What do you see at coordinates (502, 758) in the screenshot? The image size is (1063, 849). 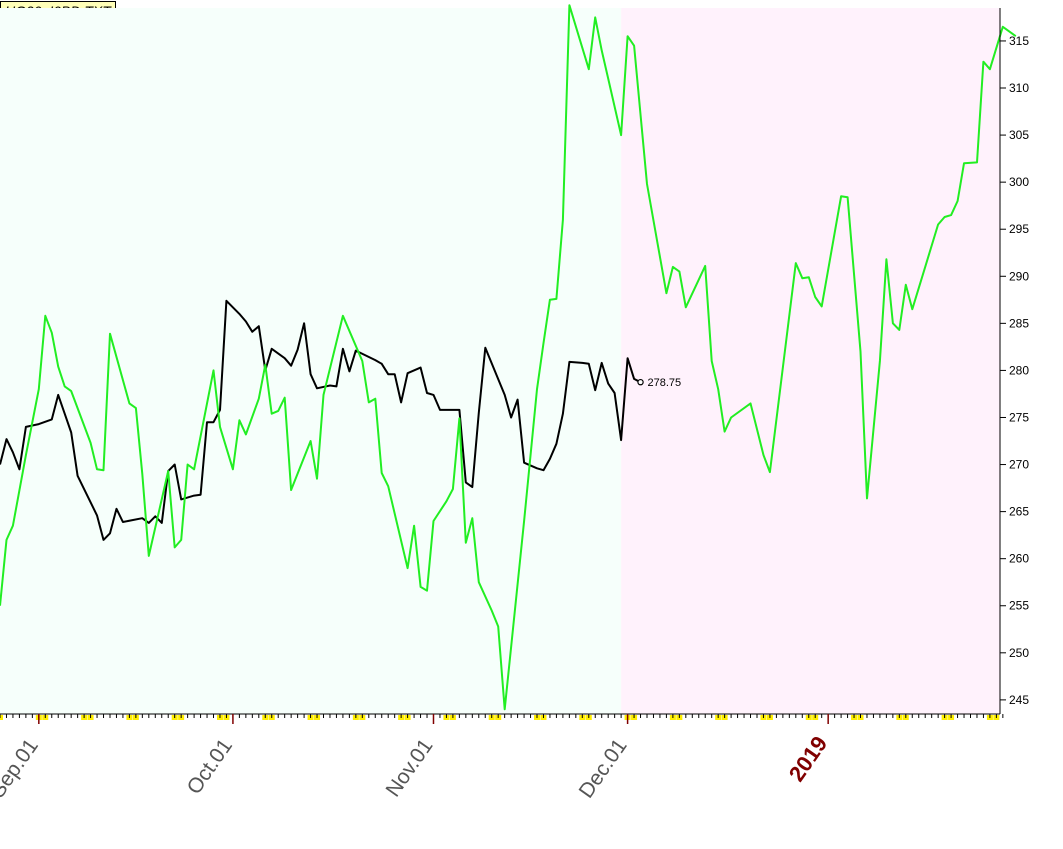 I see `x-axis: Sep.01 Oct.01 Nov.01 Dec.01 2019` at bounding box center [502, 758].